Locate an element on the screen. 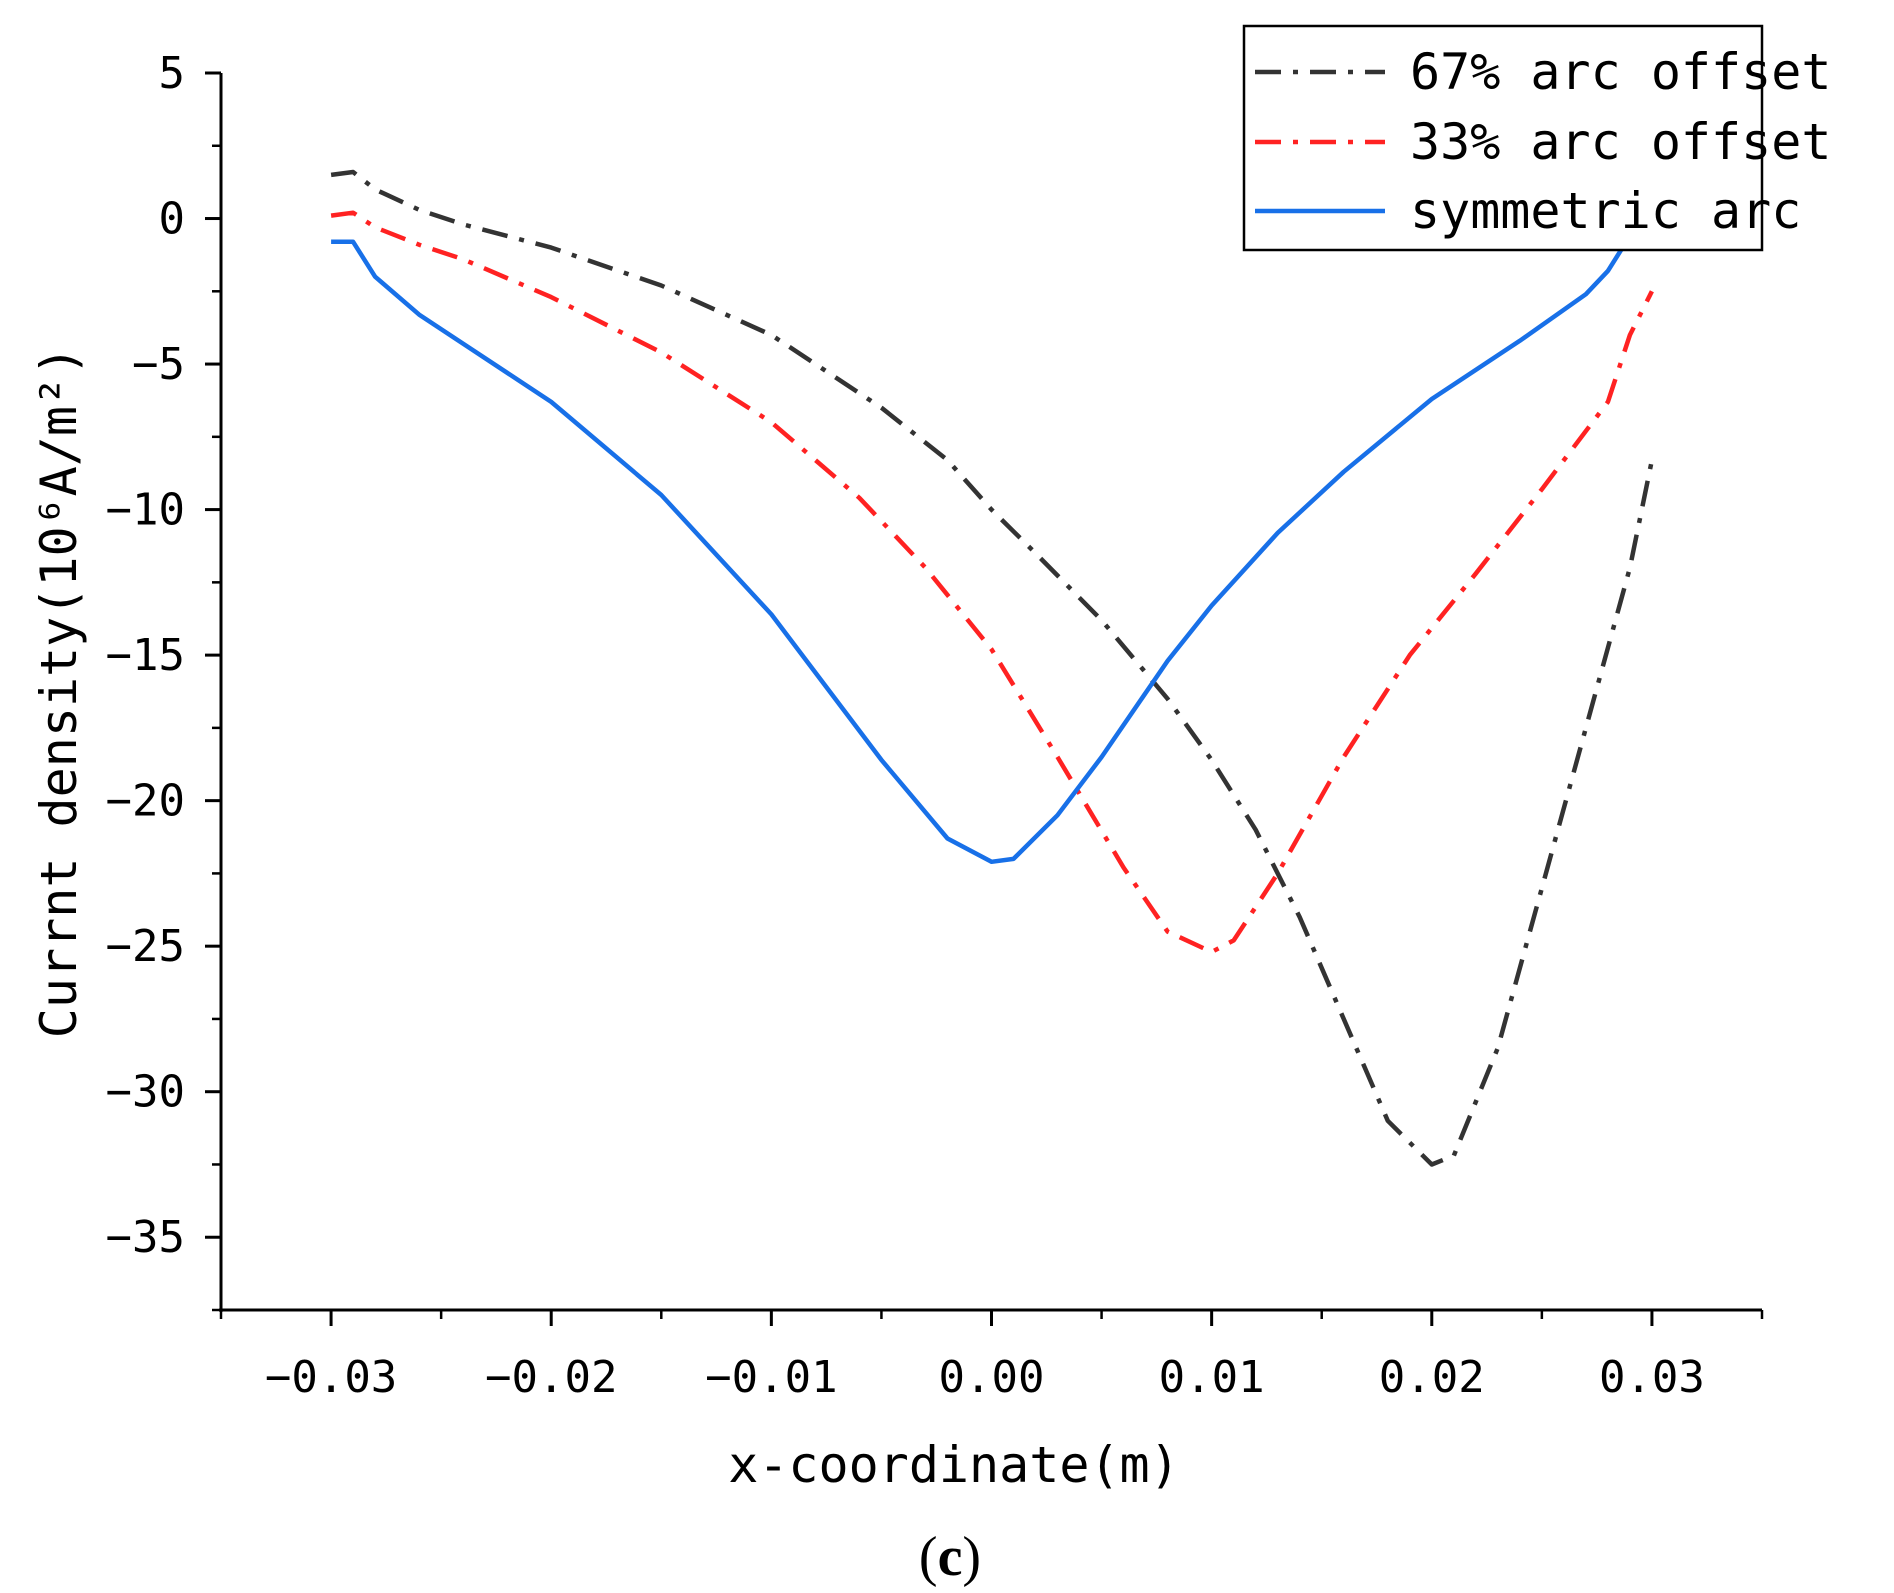 This screenshot has width=1894, height=1593. panel-label: (c) is located at coordinates (950, 1557).